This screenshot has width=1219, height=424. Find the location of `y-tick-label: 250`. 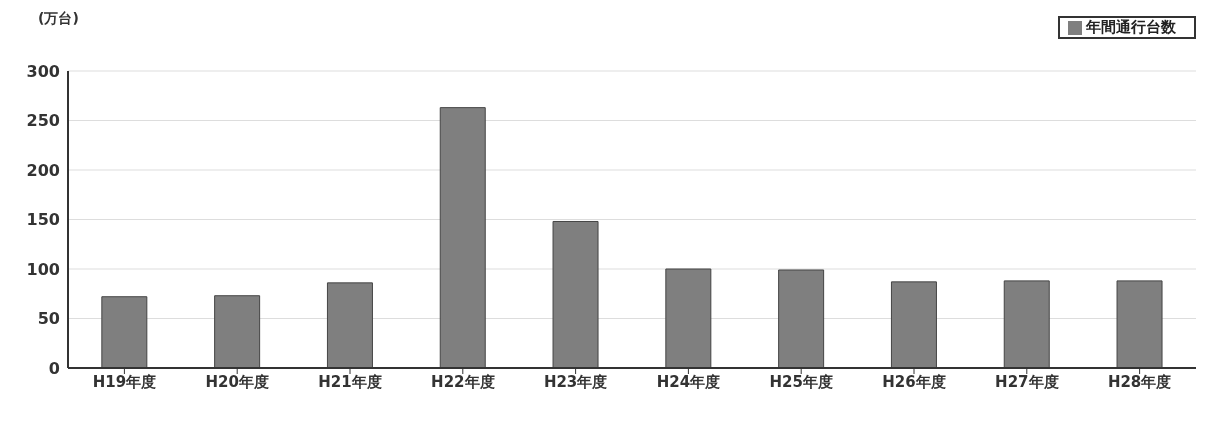

y-tick-label: 250 is located at coordinates (43, 121).